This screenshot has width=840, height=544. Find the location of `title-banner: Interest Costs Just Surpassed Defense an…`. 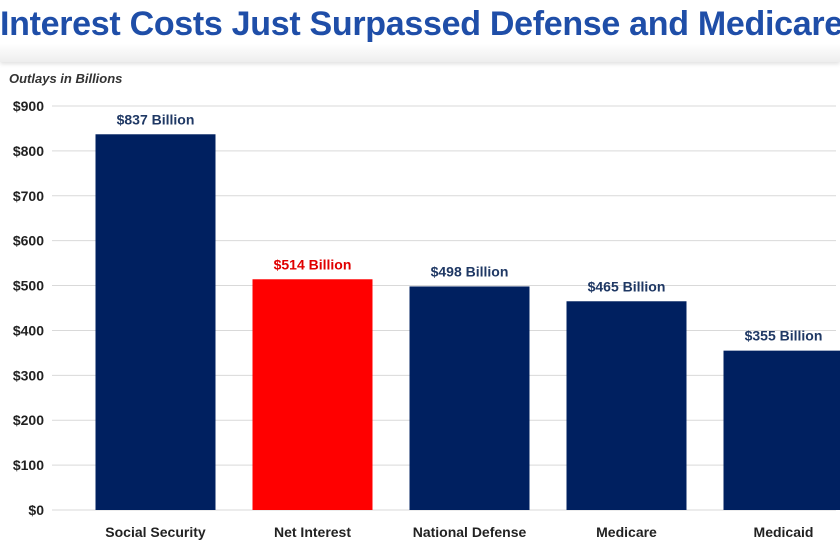

title-banner: Interest Costs Just Surpassed Defense an… is located at coordinates (420, 31).